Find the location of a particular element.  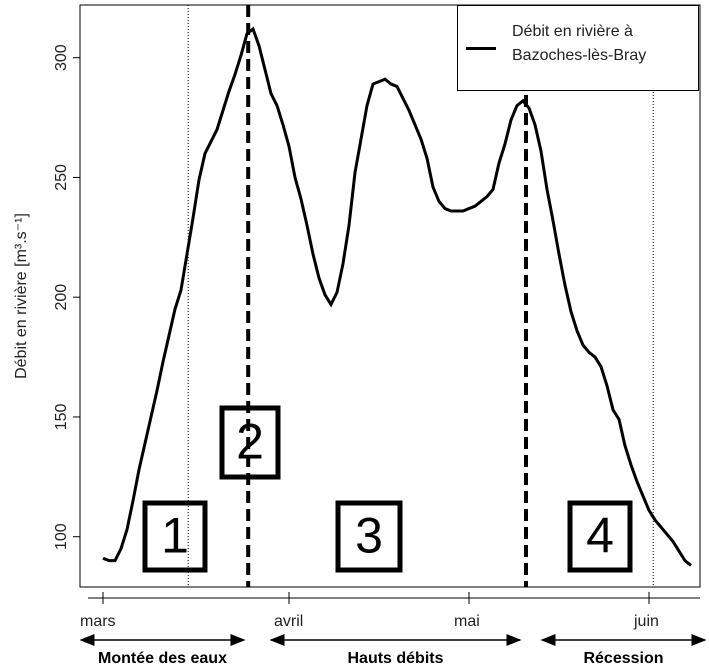

y-tick-label: 250 is located at coordinates (61, 177).